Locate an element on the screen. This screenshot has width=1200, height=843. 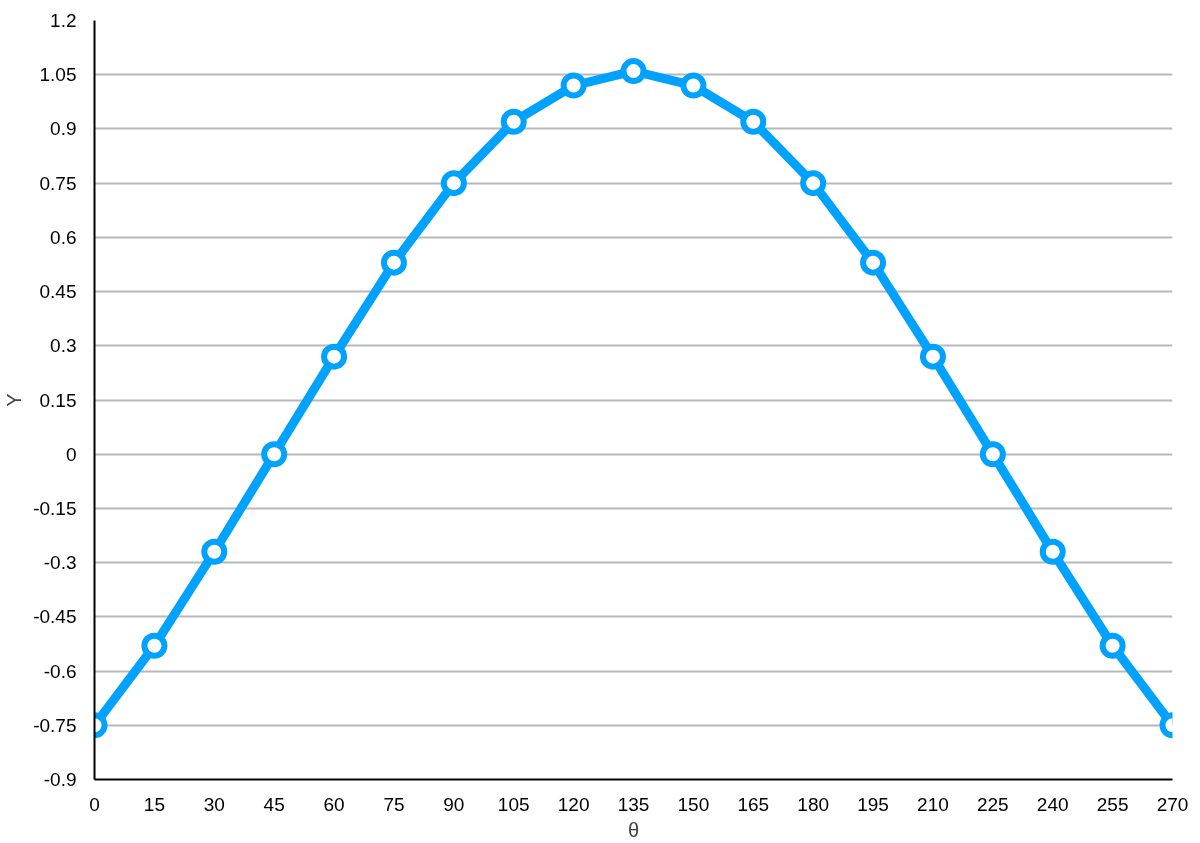
x-axis-title: θ is located at coordinates (633, 829).